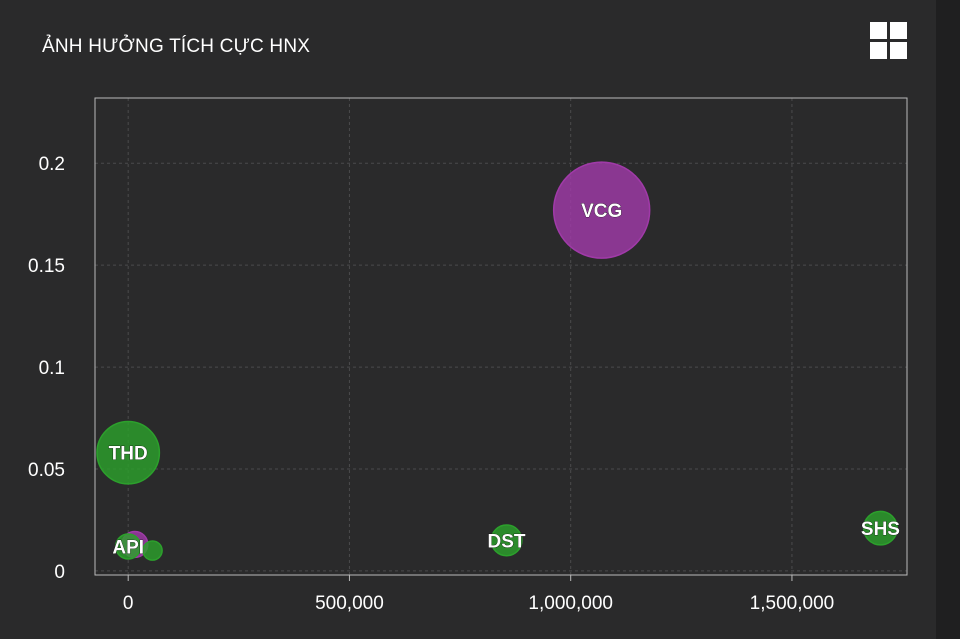  I want to click on y-tick-label: 0.1, so click(52, 368).